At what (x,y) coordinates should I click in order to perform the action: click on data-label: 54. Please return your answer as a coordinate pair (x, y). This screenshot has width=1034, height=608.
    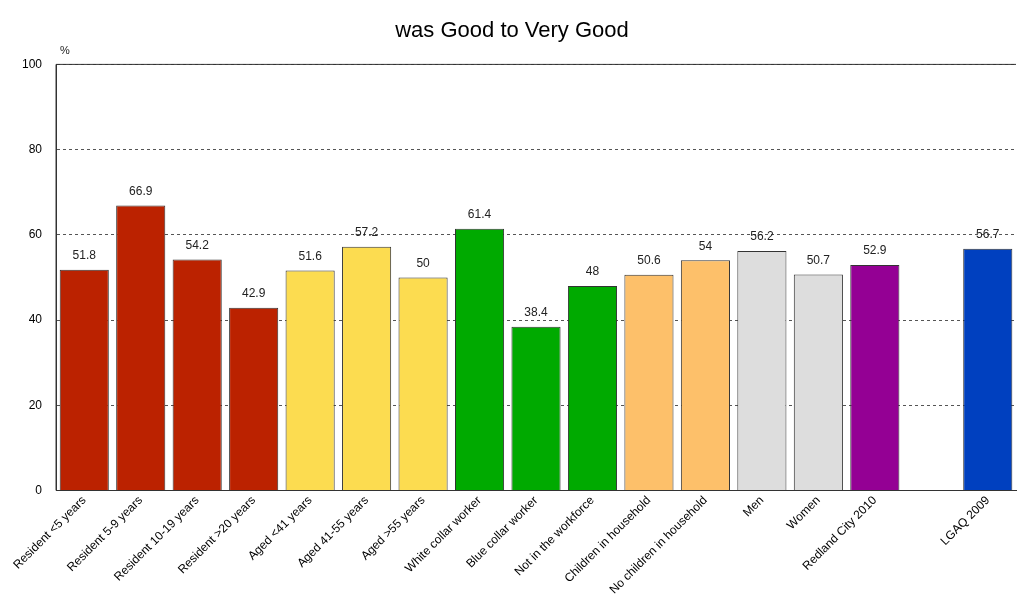
    Looking at the image, I should click on (705, 245).